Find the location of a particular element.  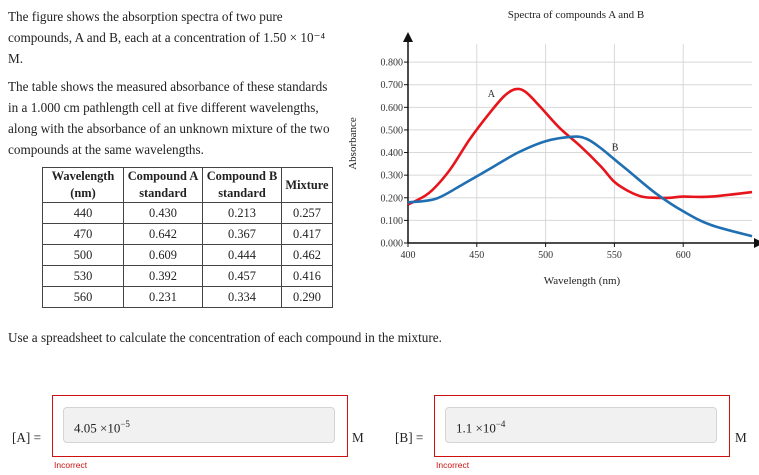

chart-title: Spectra of compounds A and B is located at coordinates (576, 15).